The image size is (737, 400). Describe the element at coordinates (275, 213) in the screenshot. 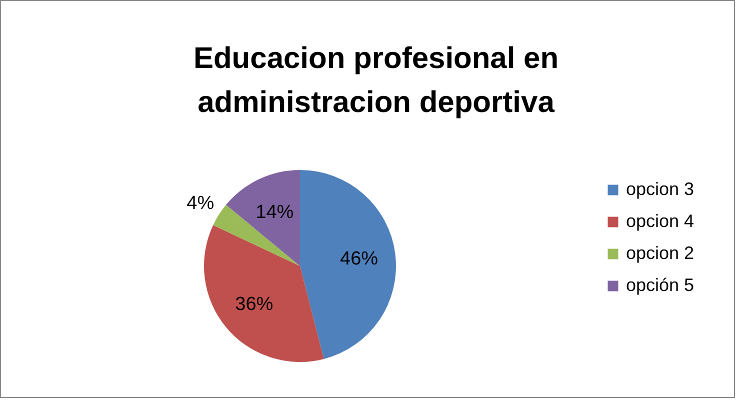

I see `data-label: 14%` at that location.